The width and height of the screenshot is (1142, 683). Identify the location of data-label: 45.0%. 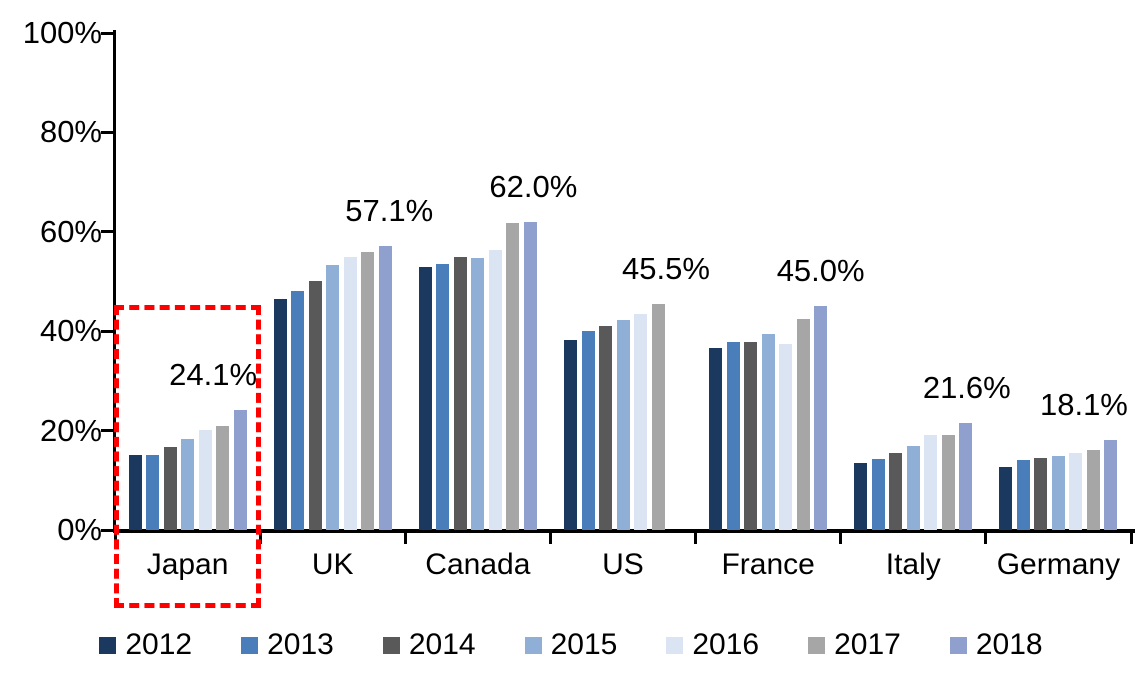
(820, 271).